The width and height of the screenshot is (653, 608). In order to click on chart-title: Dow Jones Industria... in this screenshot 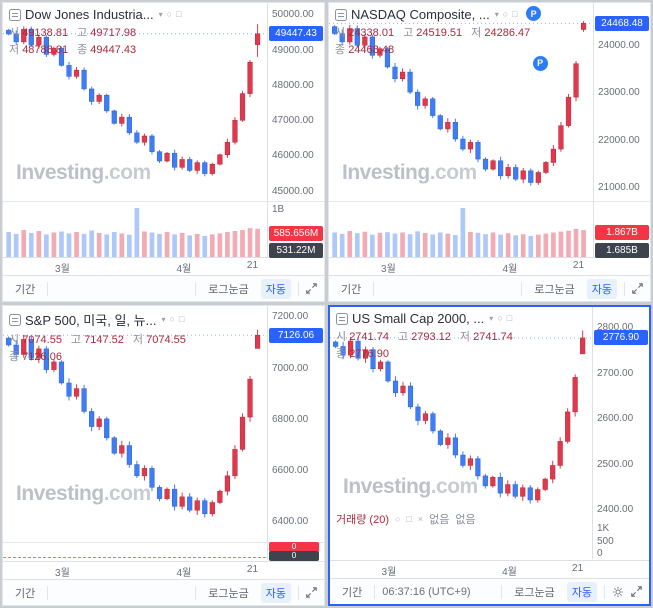, I will do `click(89, 14)`.